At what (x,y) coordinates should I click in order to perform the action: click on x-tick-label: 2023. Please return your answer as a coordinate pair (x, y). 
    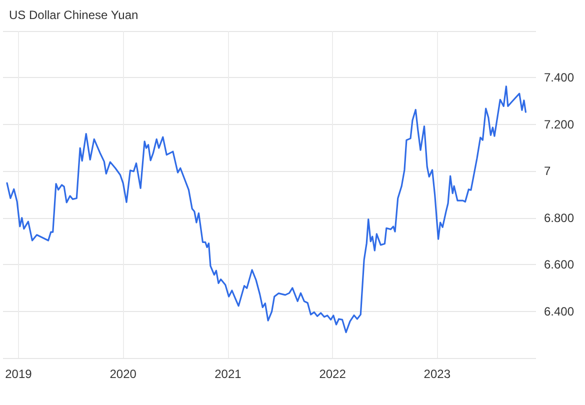
    Looking at the image, I should click on (437, 374).